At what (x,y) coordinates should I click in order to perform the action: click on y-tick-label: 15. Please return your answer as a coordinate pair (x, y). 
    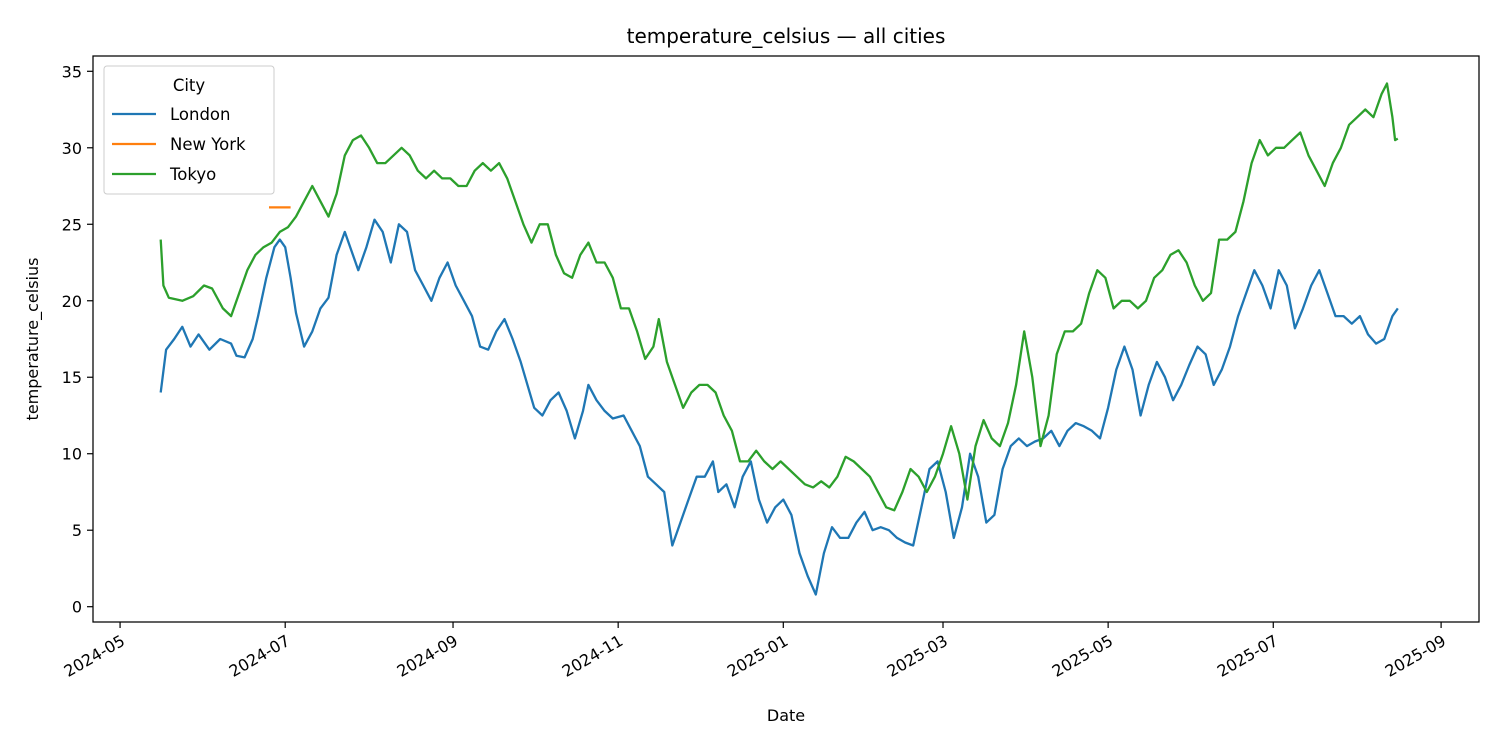
    Looking at the image, I should click on (72, 377).